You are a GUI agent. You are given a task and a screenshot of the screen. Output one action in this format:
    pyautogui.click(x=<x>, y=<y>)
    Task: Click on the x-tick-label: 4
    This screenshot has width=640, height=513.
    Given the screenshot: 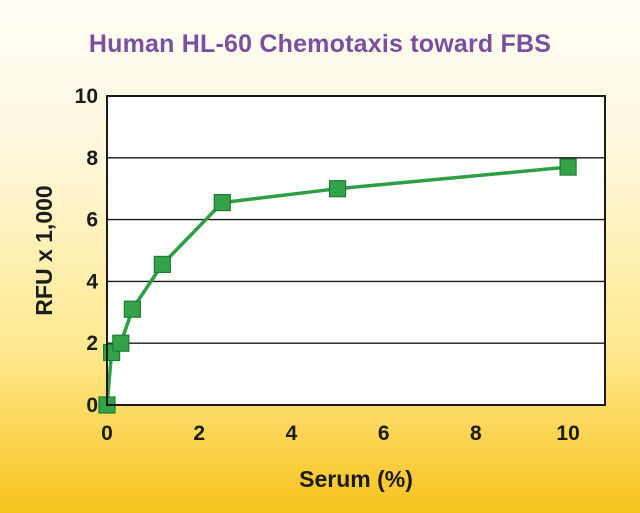 What is the action you would take?
    pyautogui.click(x=292, y=433)
    